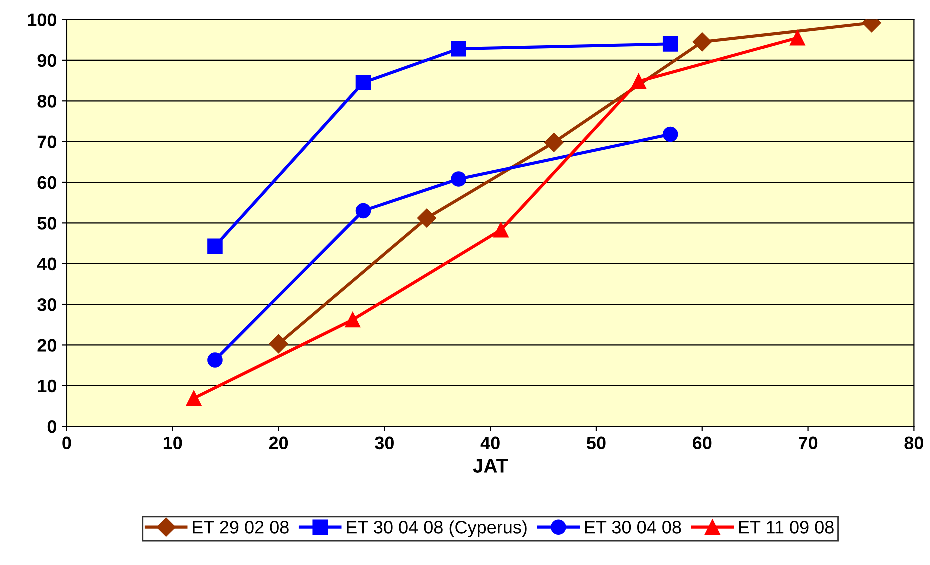  Describe the element at coordinates (490, 443) in the screenshot. I see `x-tick-label: 40` at that location.